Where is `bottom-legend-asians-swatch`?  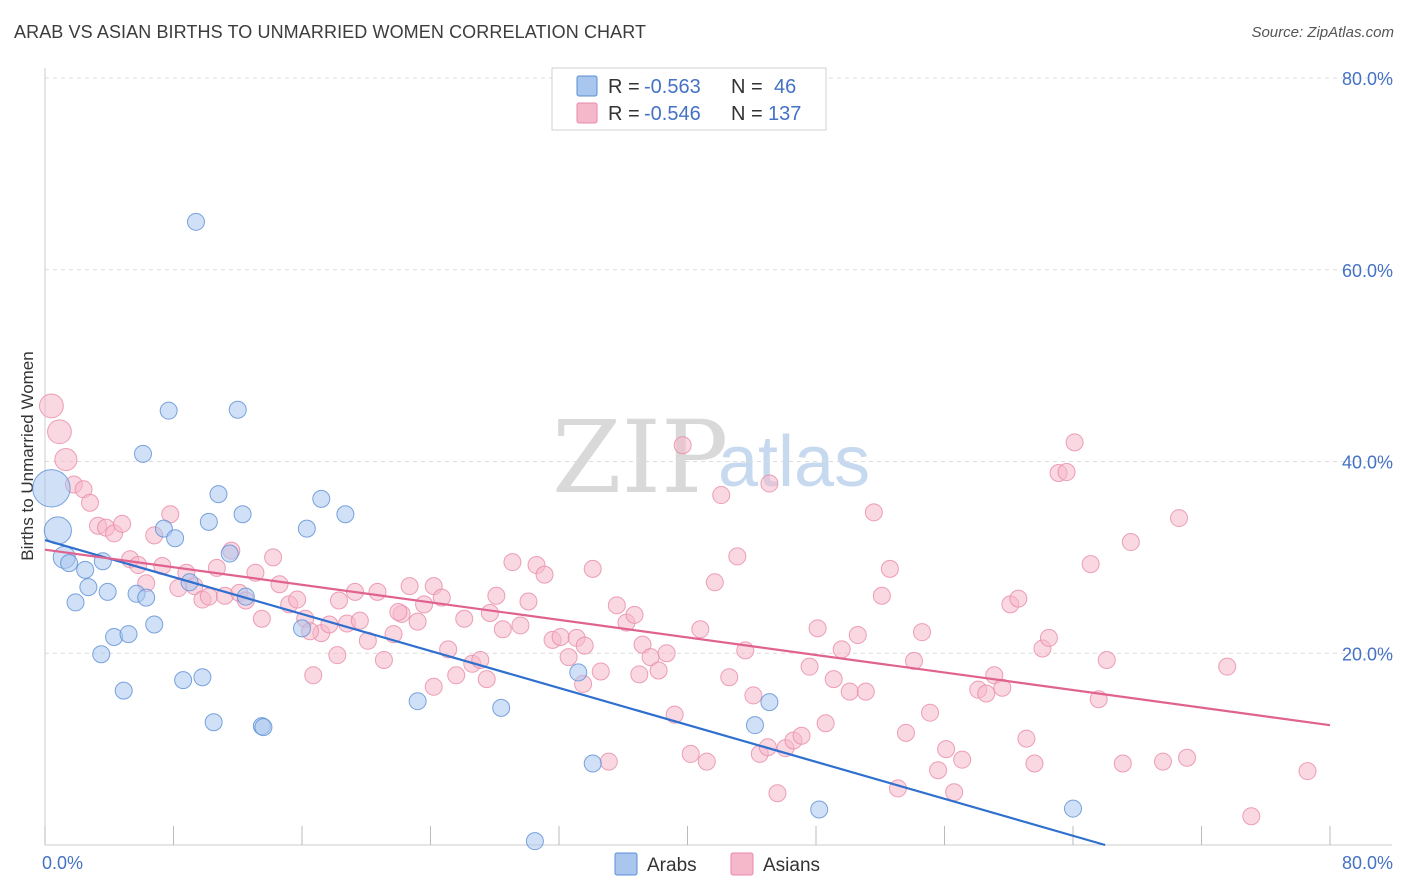
bottom-legend-asians-swatch is located at coordinates (742, 864).